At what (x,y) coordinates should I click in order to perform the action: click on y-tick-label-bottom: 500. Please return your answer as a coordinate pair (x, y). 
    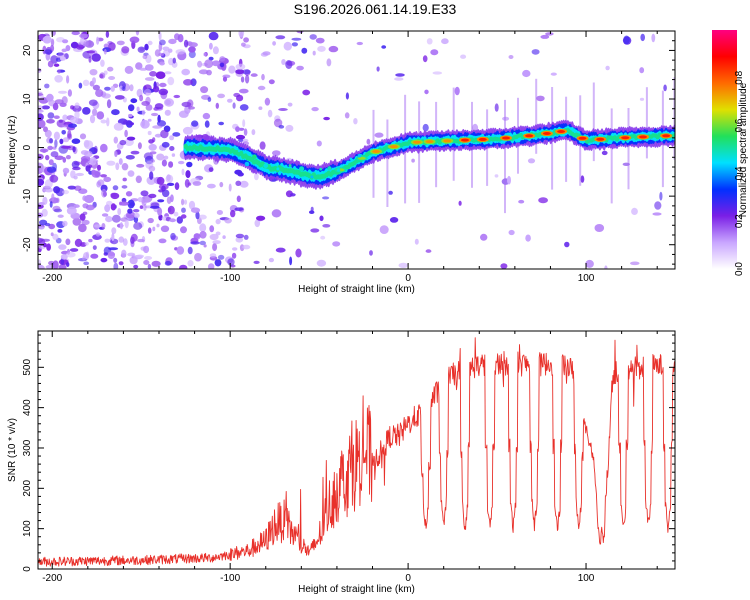
    Looking at the image, I should click on (27, 367).